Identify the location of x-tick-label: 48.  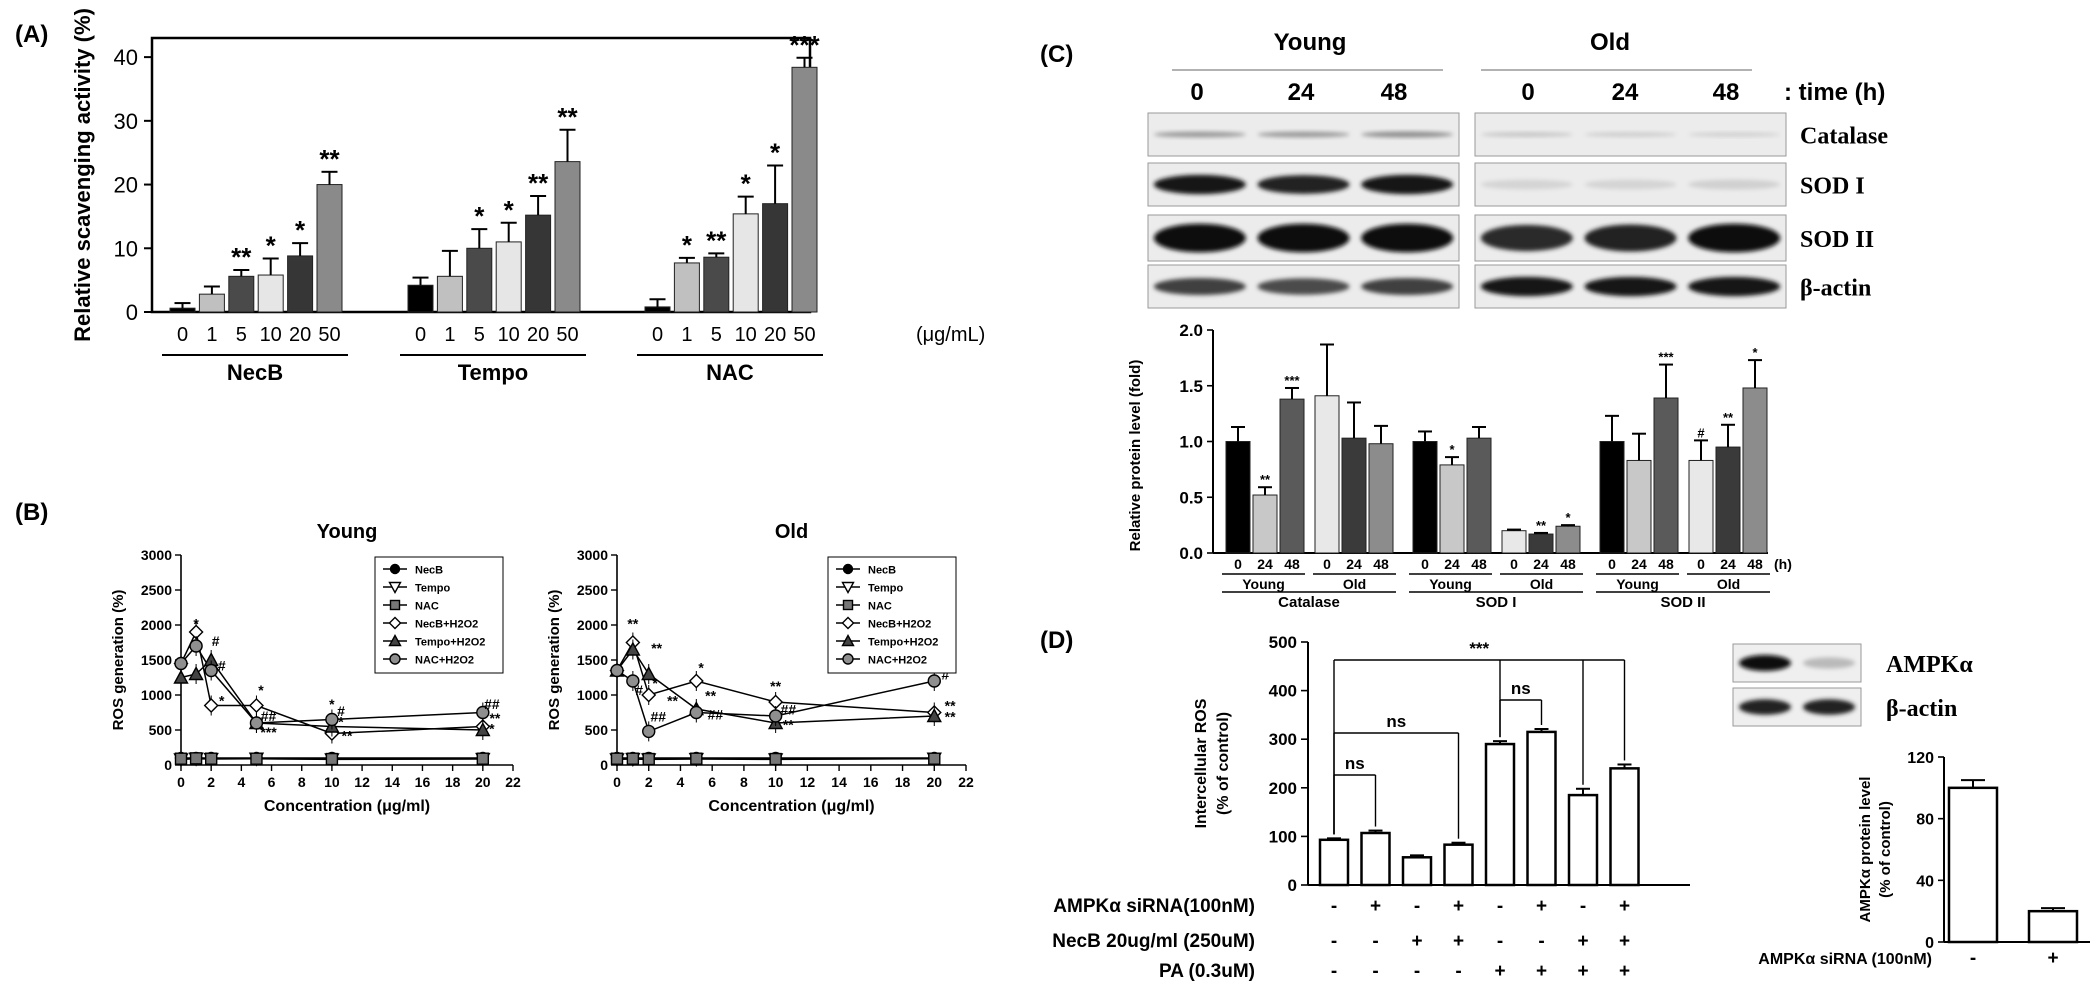
(1381, 564).